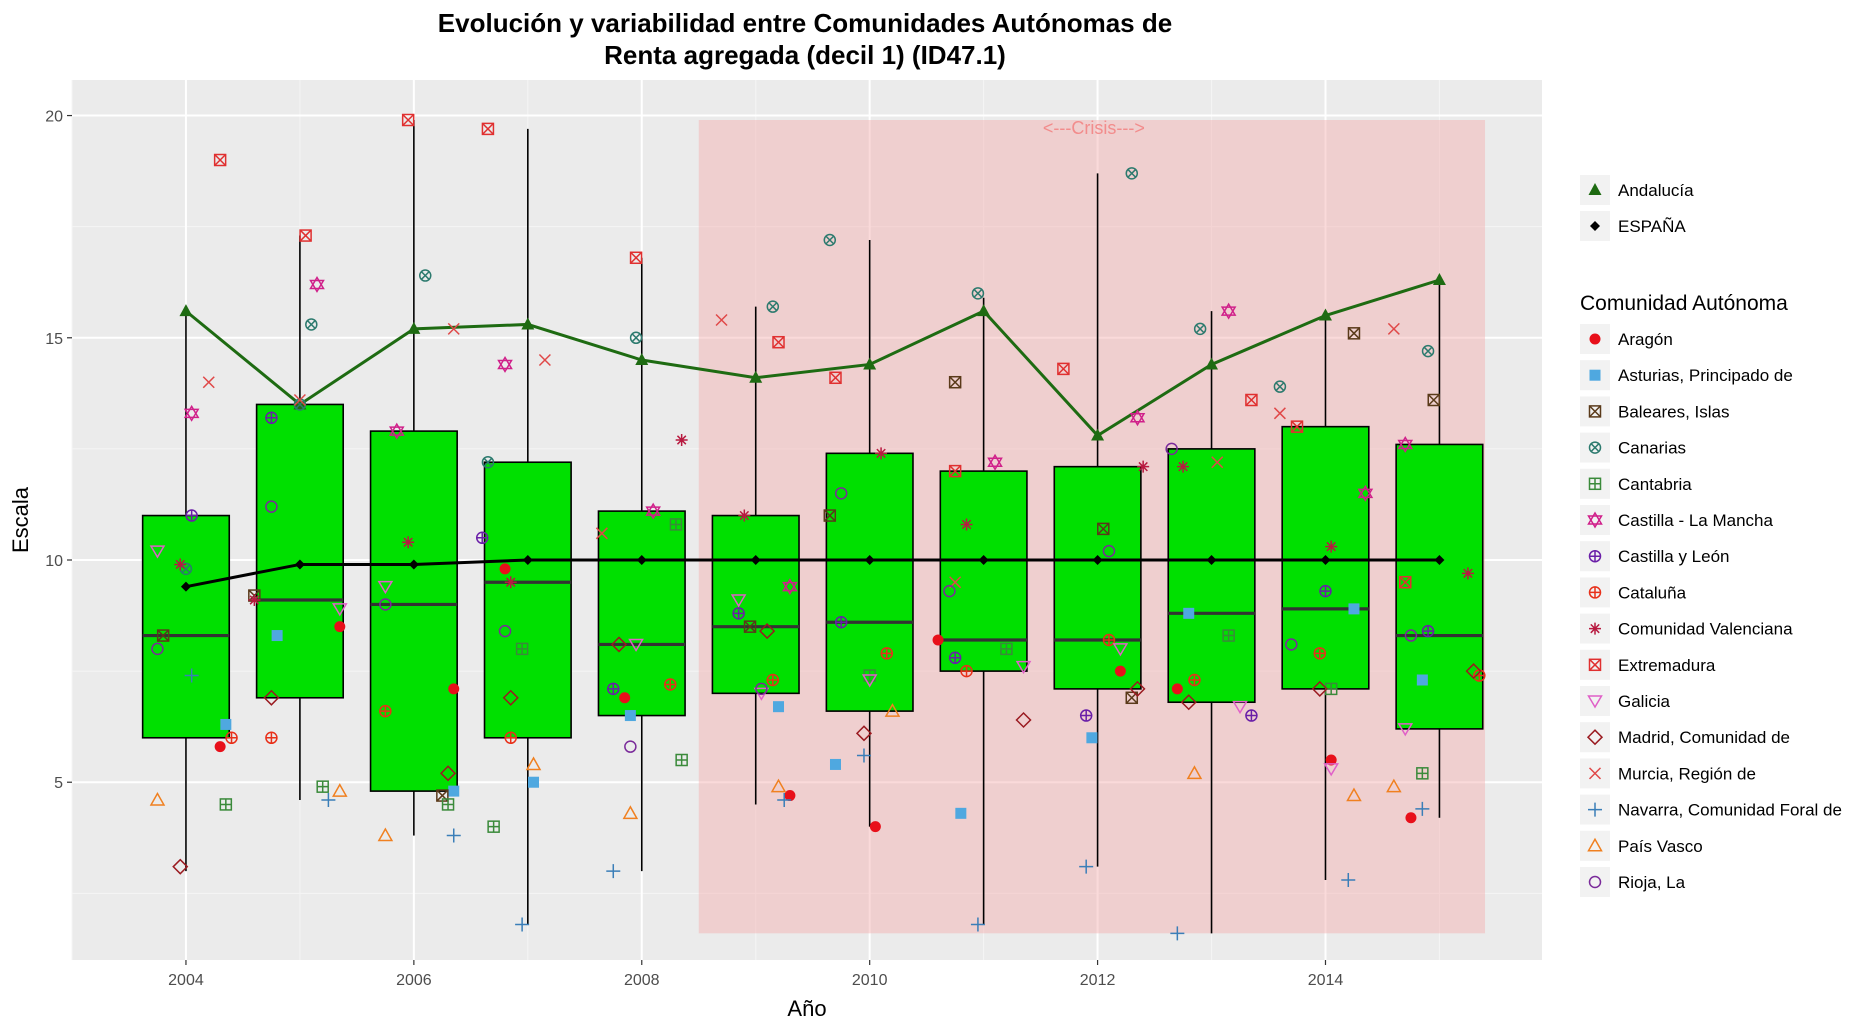 Image resolution: width=1870 pixels, height=1027 pixels. I want to click on legend-label: Aragón, so click(1645, 339).